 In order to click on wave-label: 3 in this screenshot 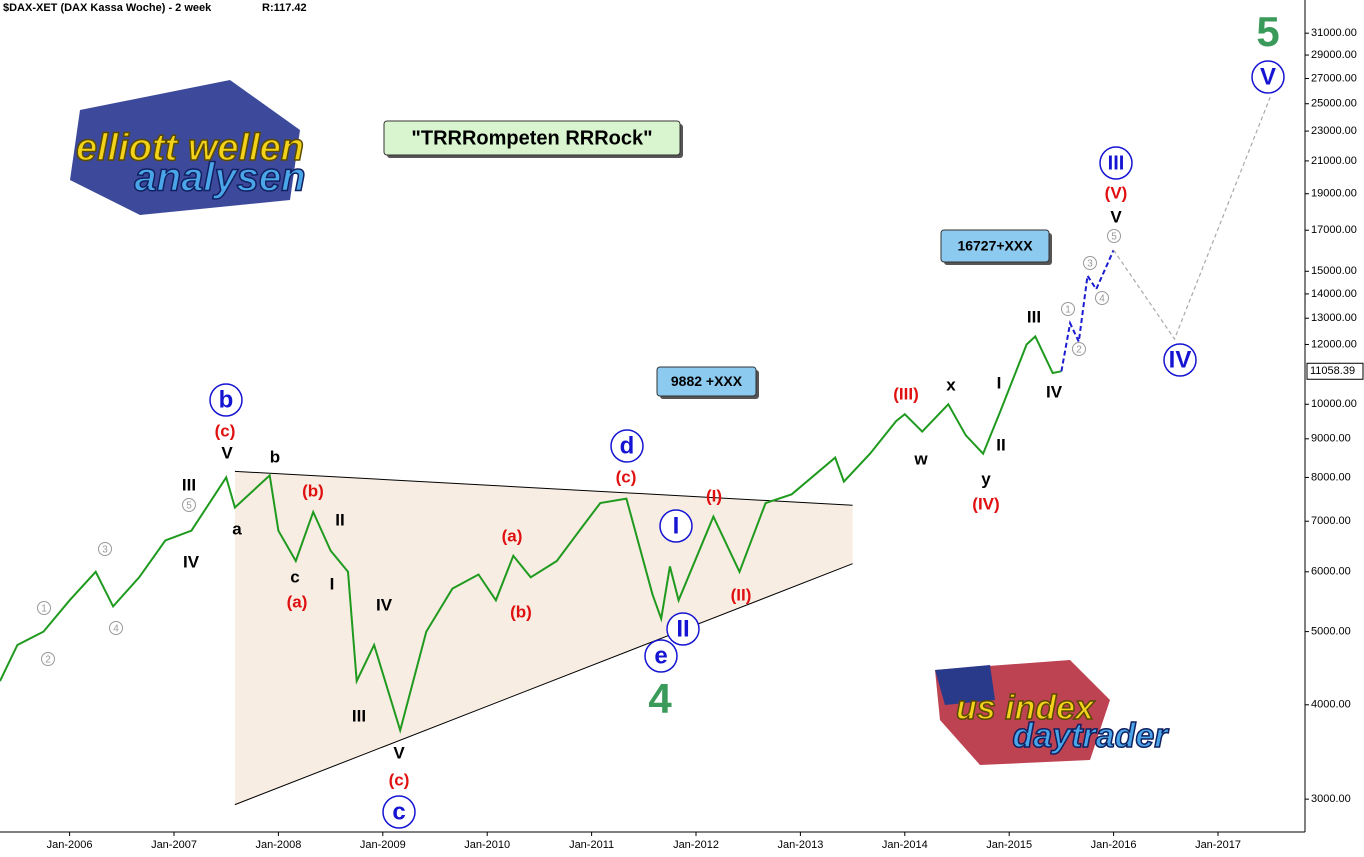, I will do `click(105, 550)`.